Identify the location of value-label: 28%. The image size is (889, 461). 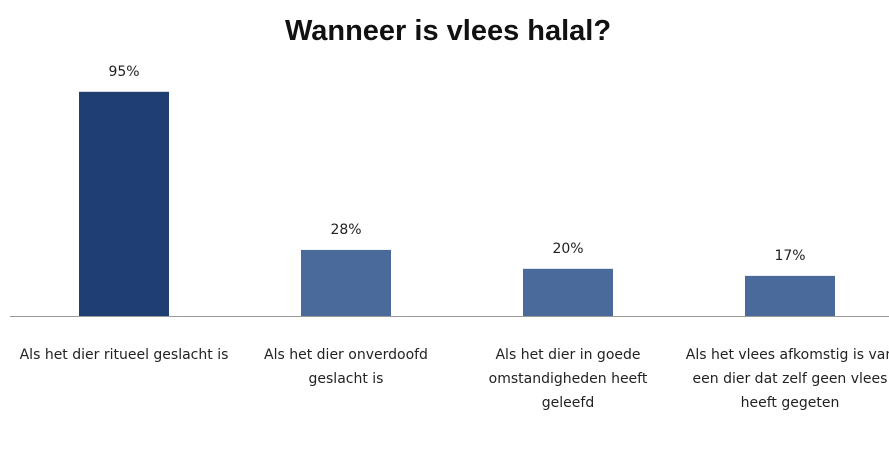
(345, 230).